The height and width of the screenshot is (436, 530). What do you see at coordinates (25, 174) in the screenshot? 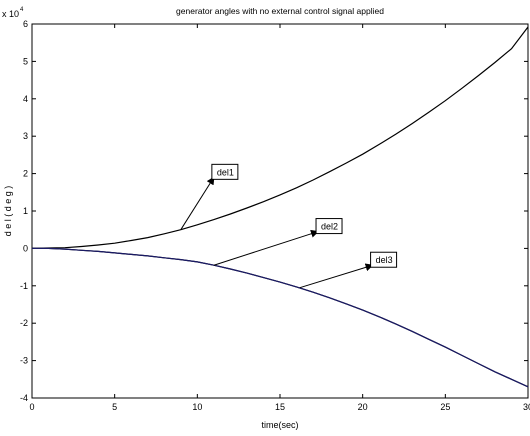
I see `y-tick-label: 2` at bounding box center [25, 174].